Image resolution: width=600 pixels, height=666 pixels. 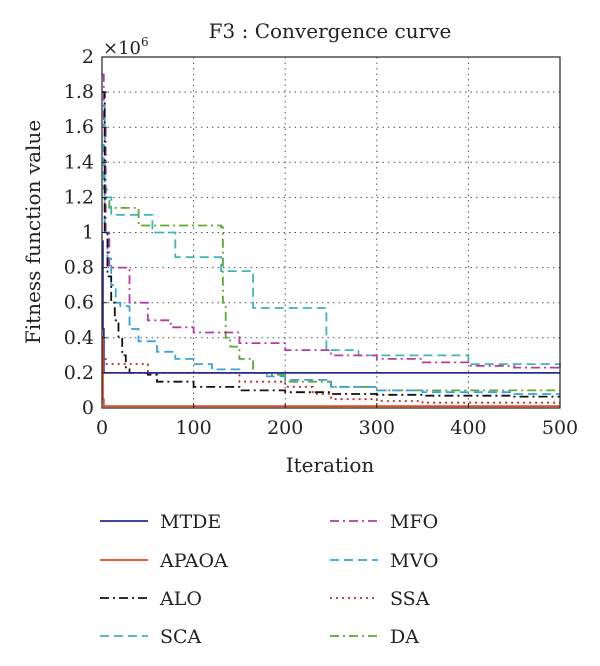 I want to click on y-axis-label: Fitness function value, so click(x=33, y=232).